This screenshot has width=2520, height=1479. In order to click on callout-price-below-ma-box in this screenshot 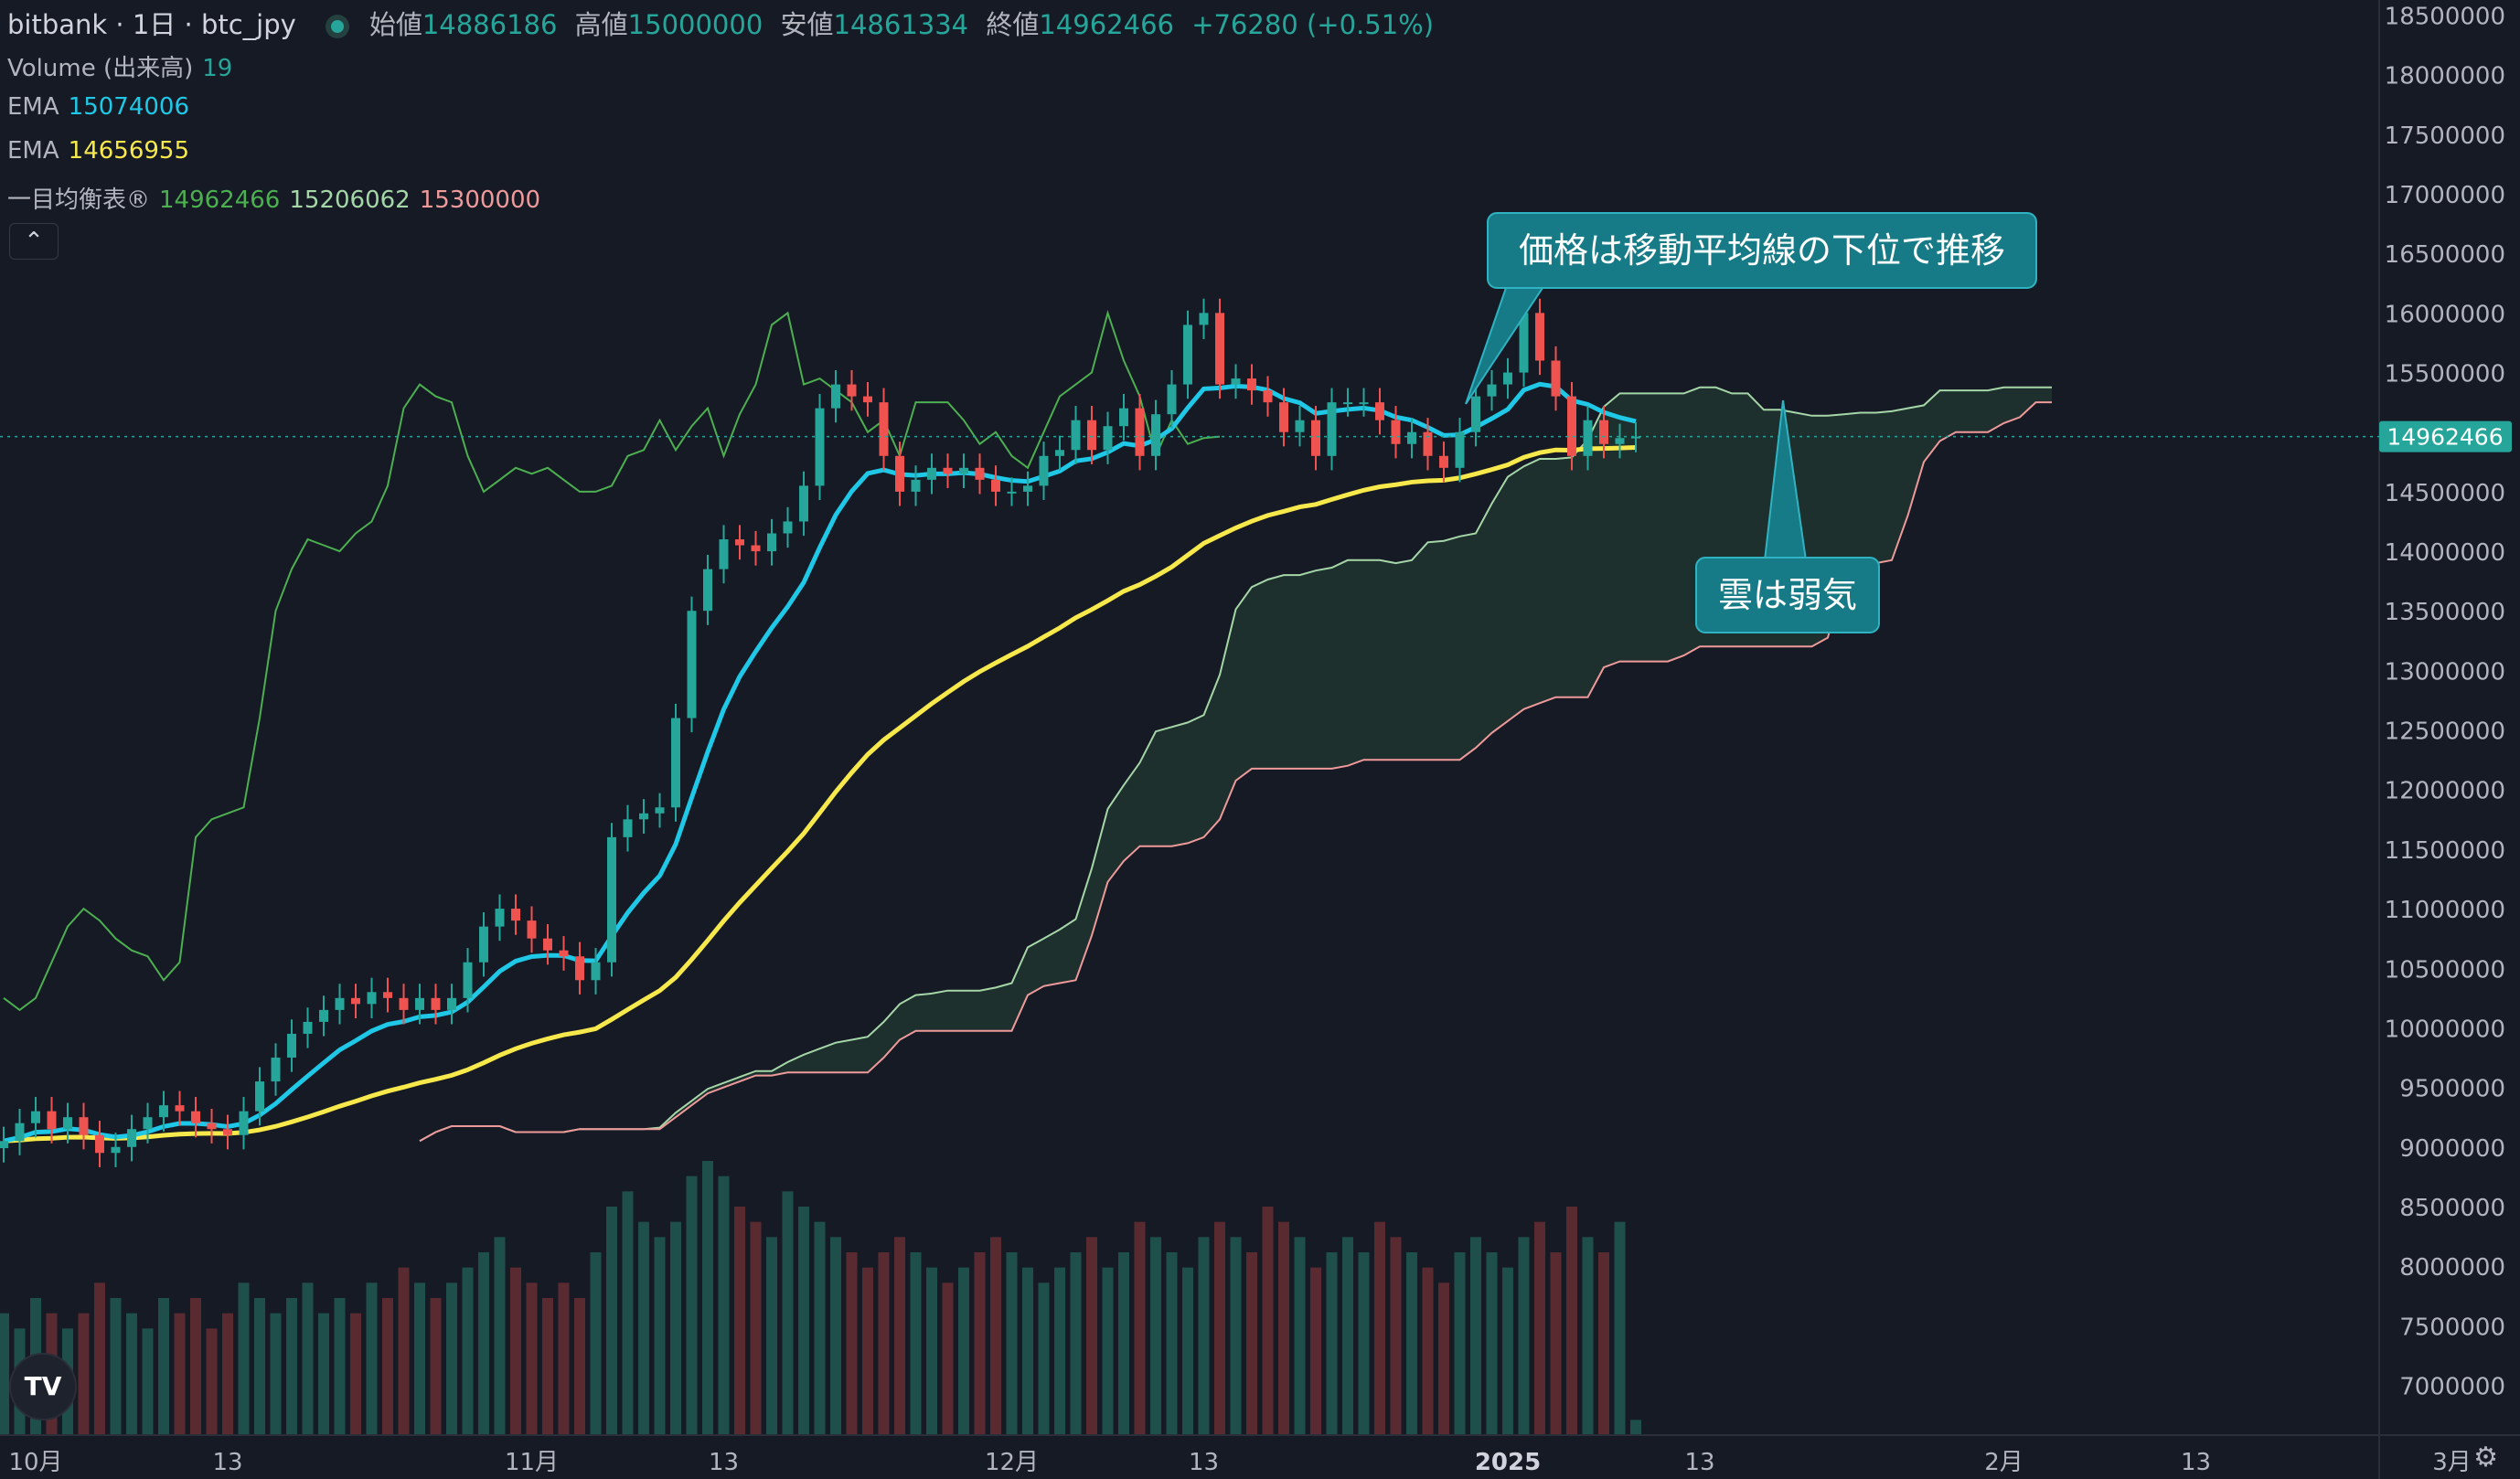, I will do `click(1762, 250)`.